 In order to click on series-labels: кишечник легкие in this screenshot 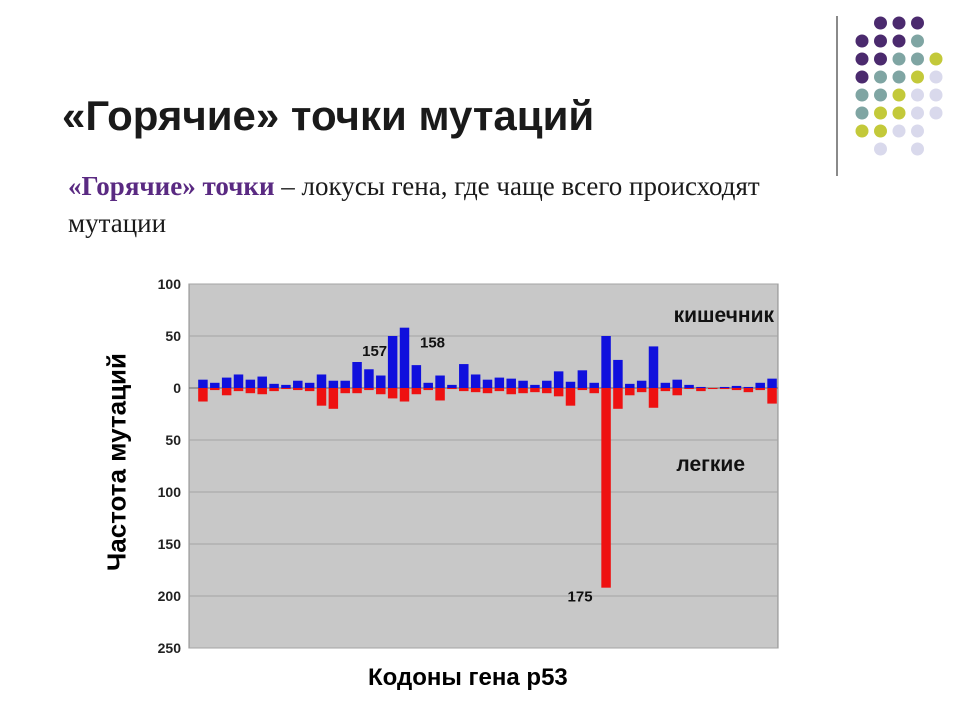, I will do `click(724, 390)`.